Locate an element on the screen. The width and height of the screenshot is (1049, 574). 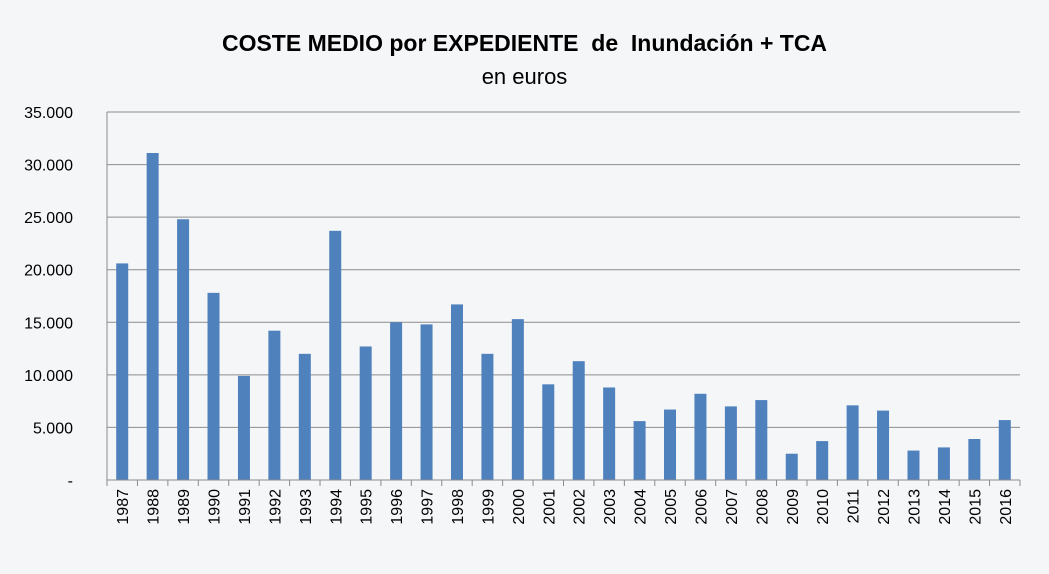
x-tick-label: 1990 is located at coordinates (215, 507).